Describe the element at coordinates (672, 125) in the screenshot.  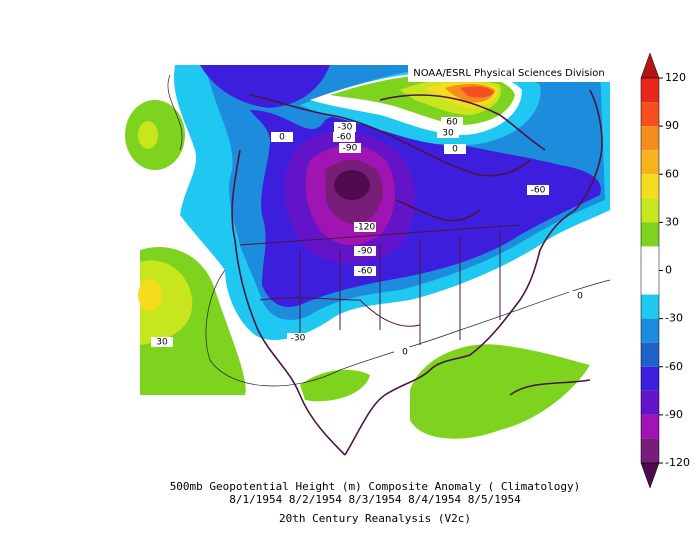
I see `colorbar-tick-label: 90` at that location.